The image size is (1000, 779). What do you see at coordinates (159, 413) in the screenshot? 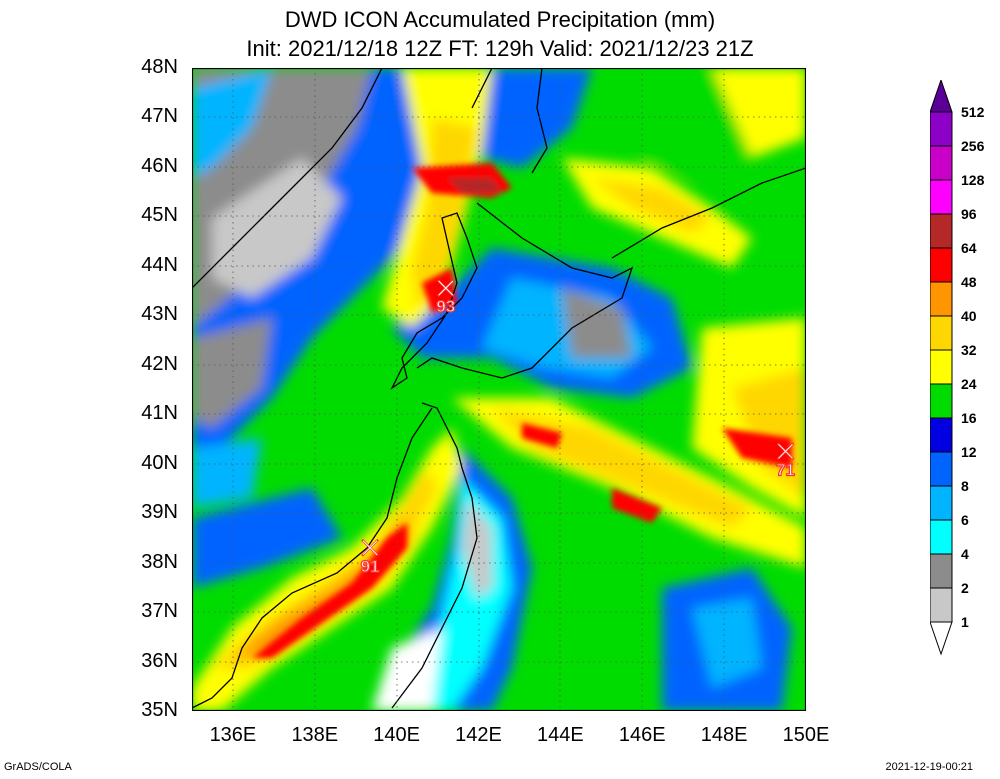
I see `y-tick-label: 41N` at bounding box center [159, 413].